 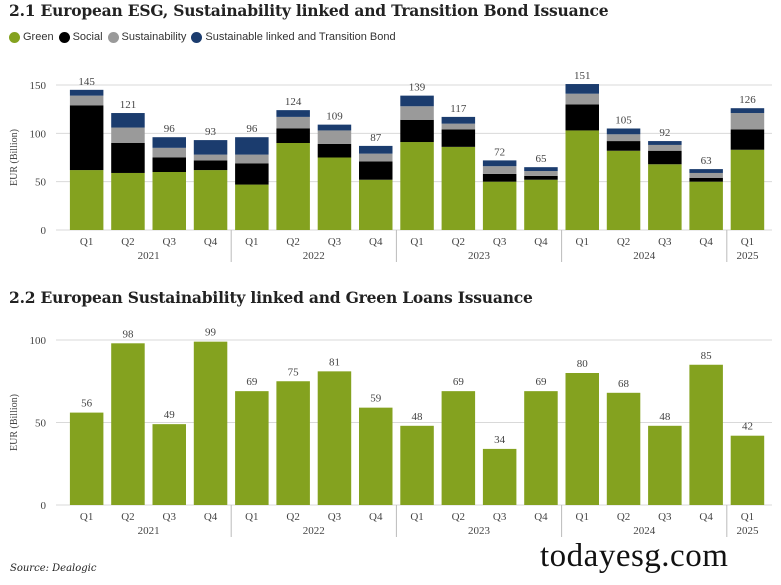 I want to click on legend-swatch-sustainability, so click(x=113, y=37).